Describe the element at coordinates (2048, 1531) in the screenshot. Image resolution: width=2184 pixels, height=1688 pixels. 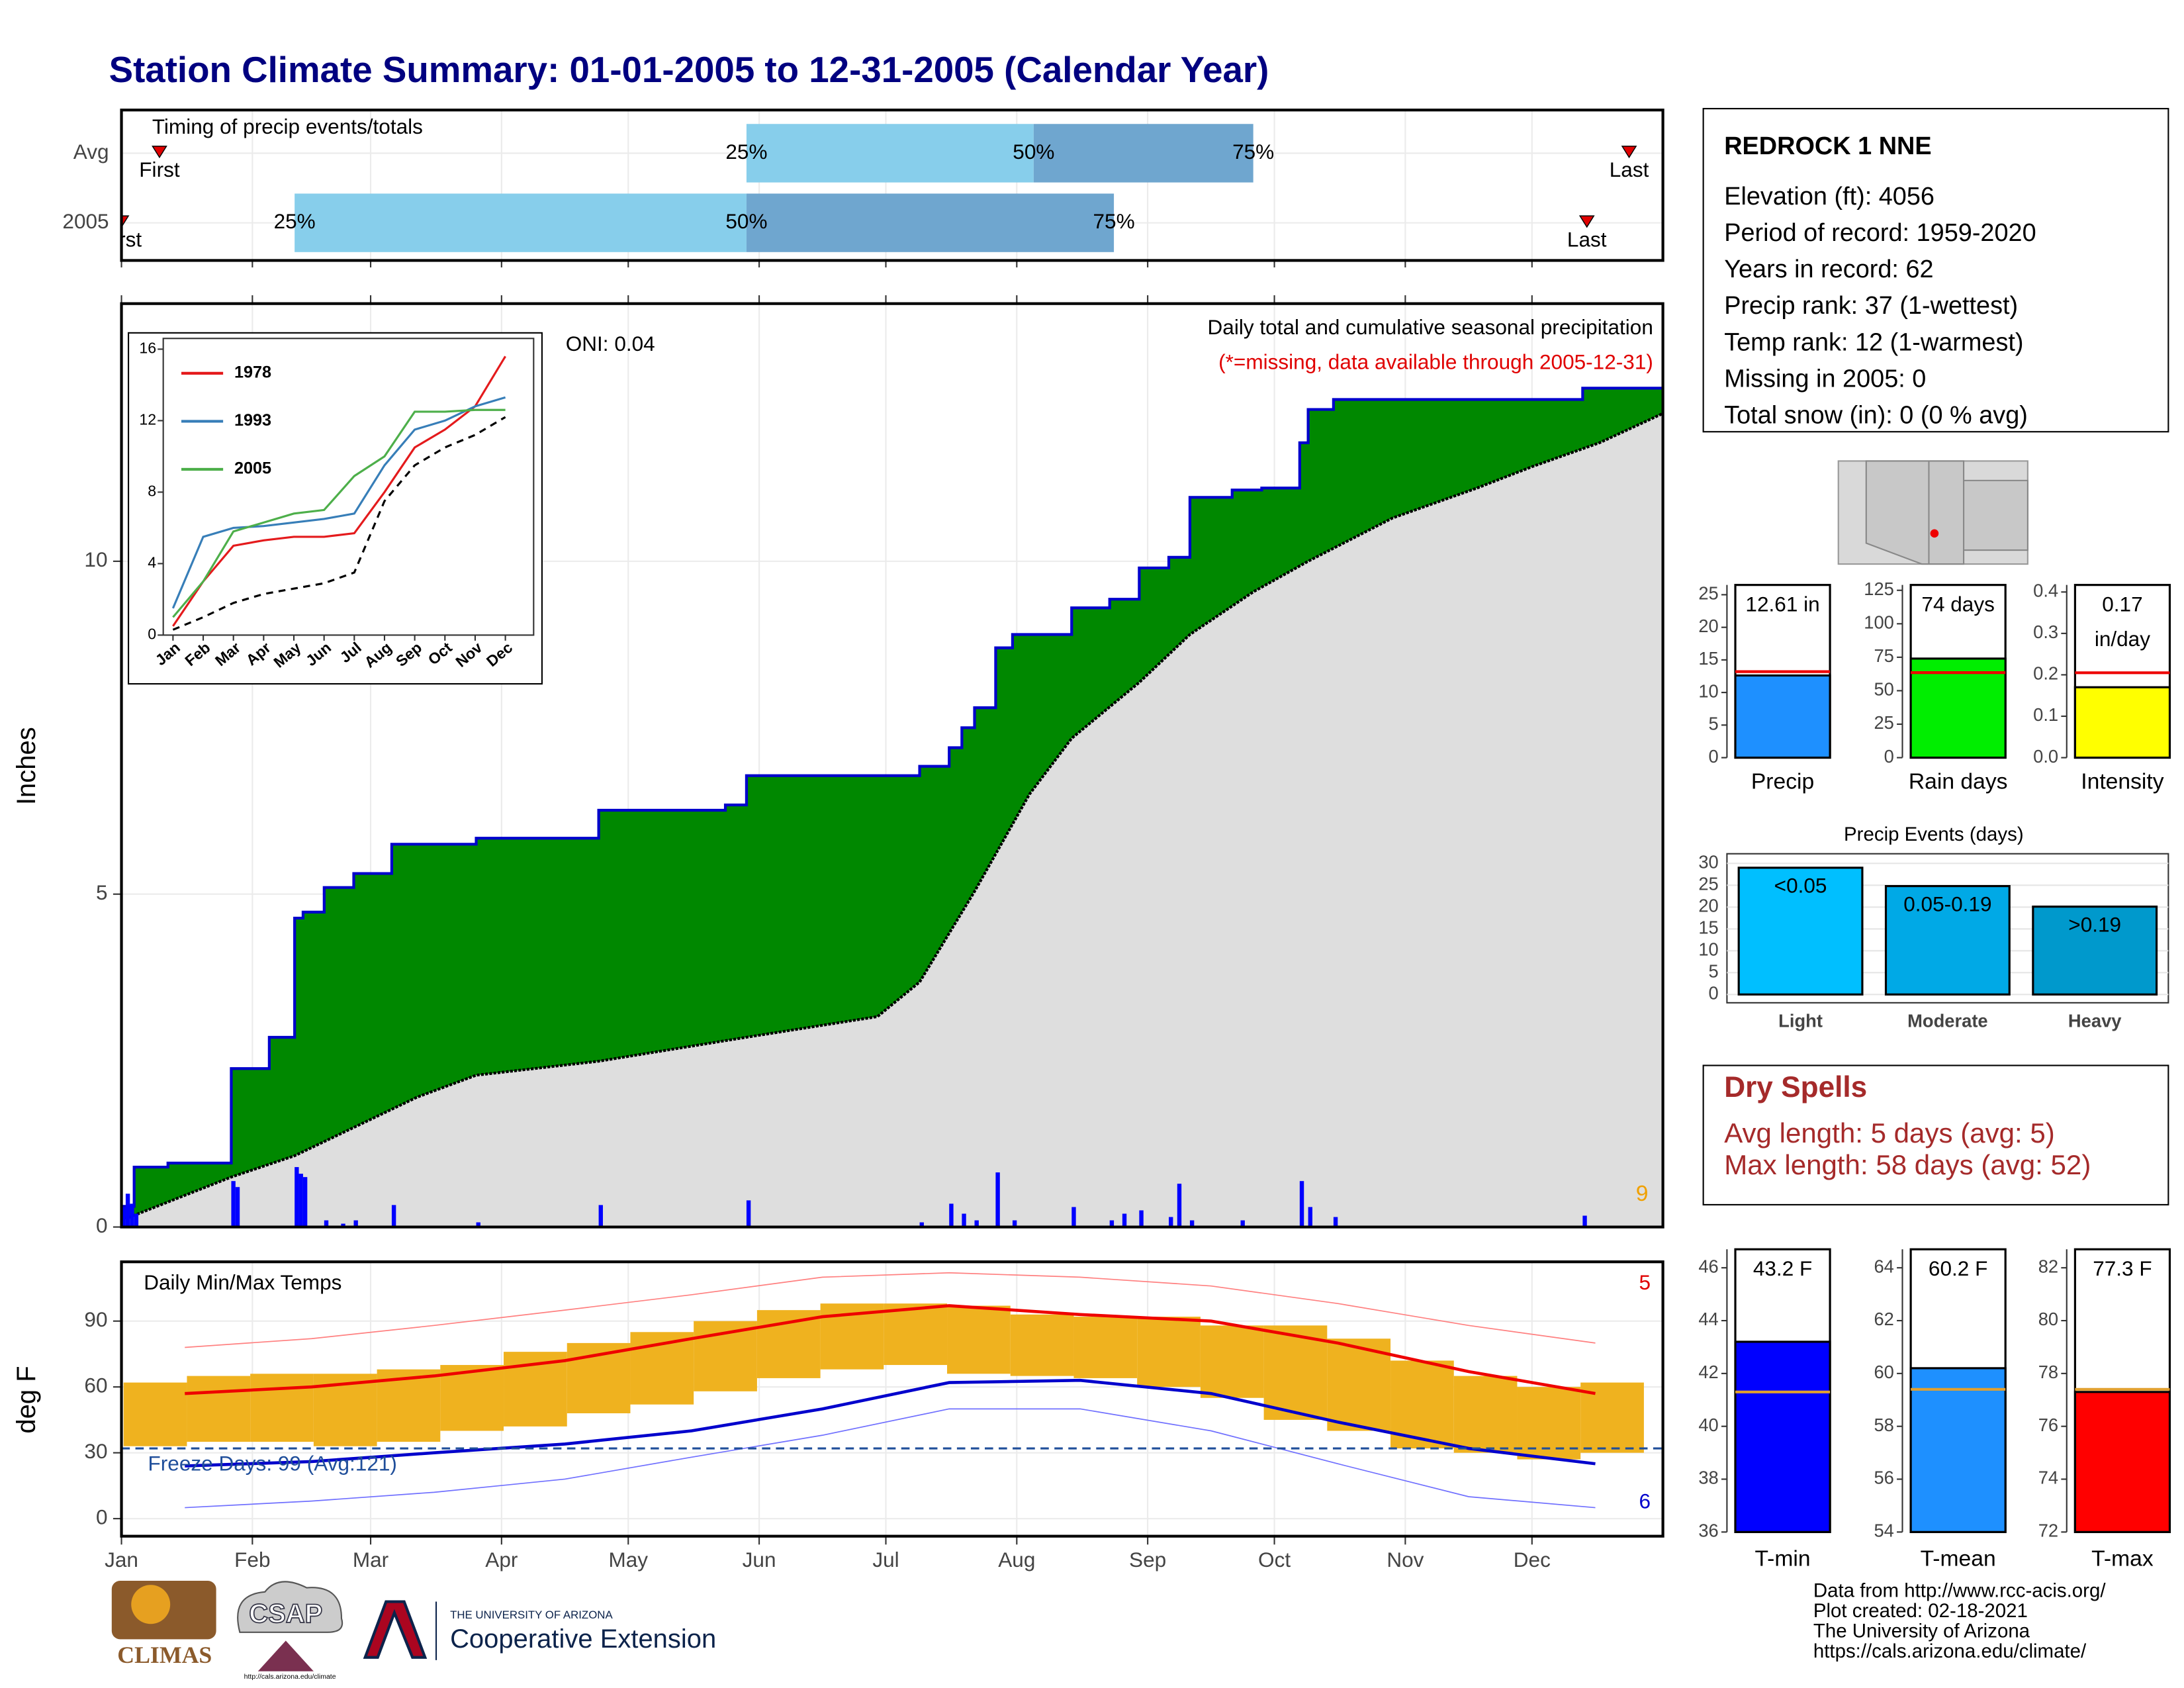
I see `y-tick-label: 72` at that location.